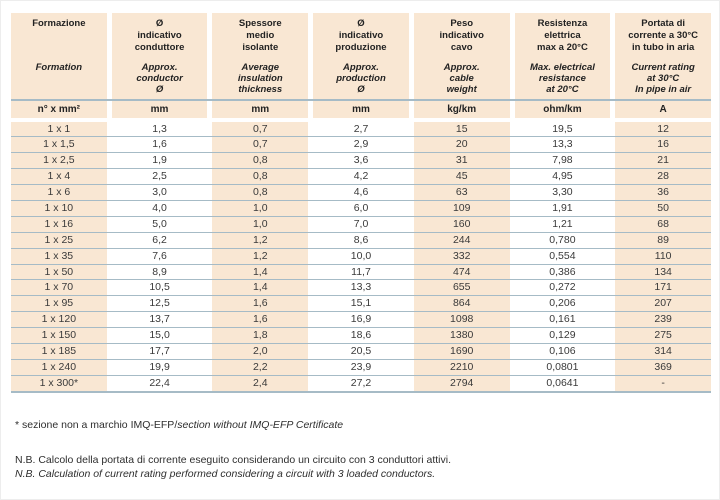  Describe the element at coordinates (663, 240) in the screenshot. I see `table-cell: 89` at that location.